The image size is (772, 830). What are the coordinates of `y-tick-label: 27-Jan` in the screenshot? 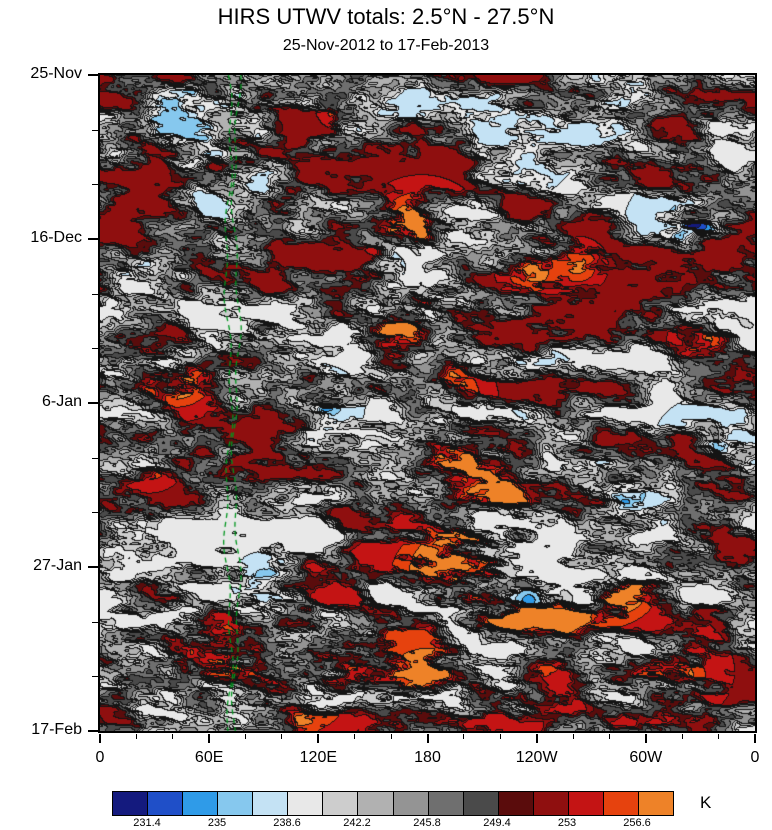 It's located at (57, 565).